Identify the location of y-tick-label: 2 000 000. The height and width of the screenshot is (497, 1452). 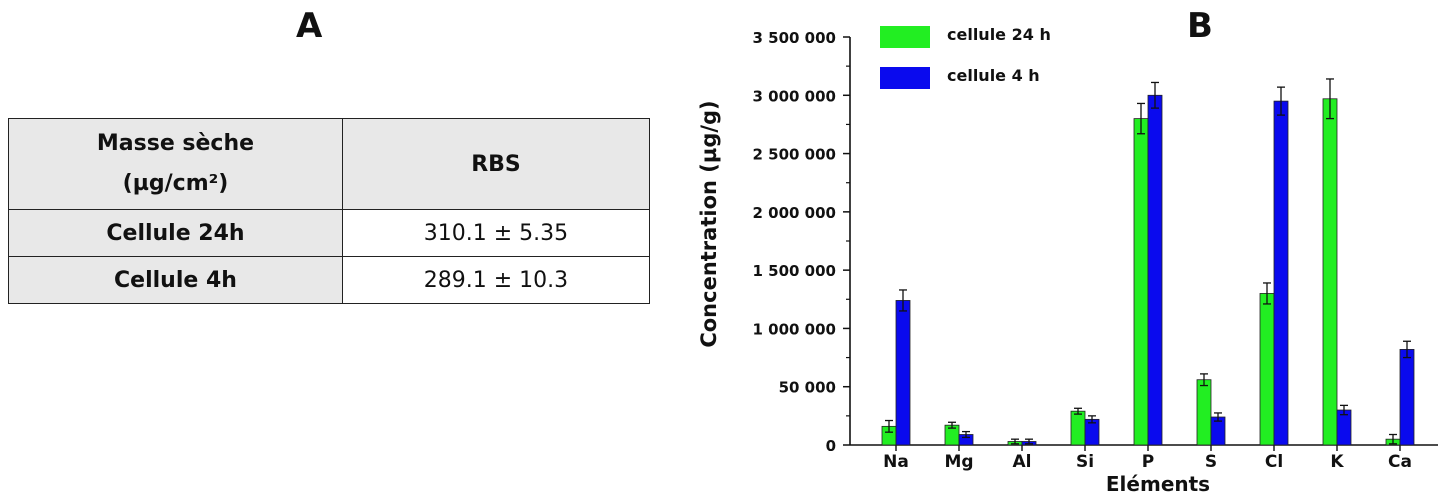
(794, 213).